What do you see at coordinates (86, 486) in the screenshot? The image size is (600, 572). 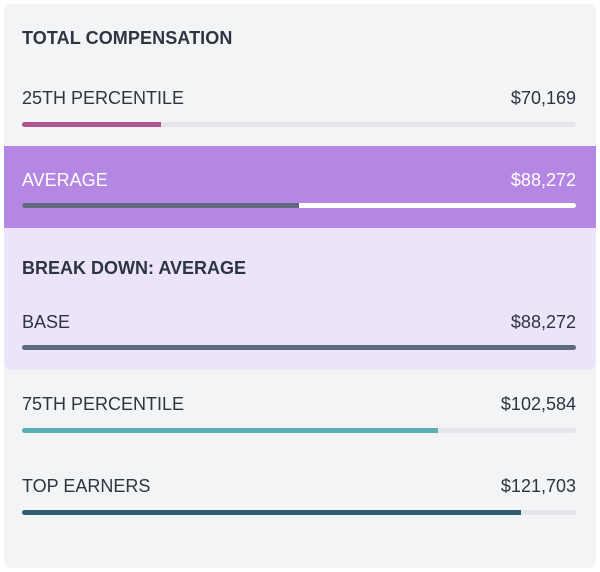 I see `row-label: TOP EARNERS` at bounding box center [86, 486].